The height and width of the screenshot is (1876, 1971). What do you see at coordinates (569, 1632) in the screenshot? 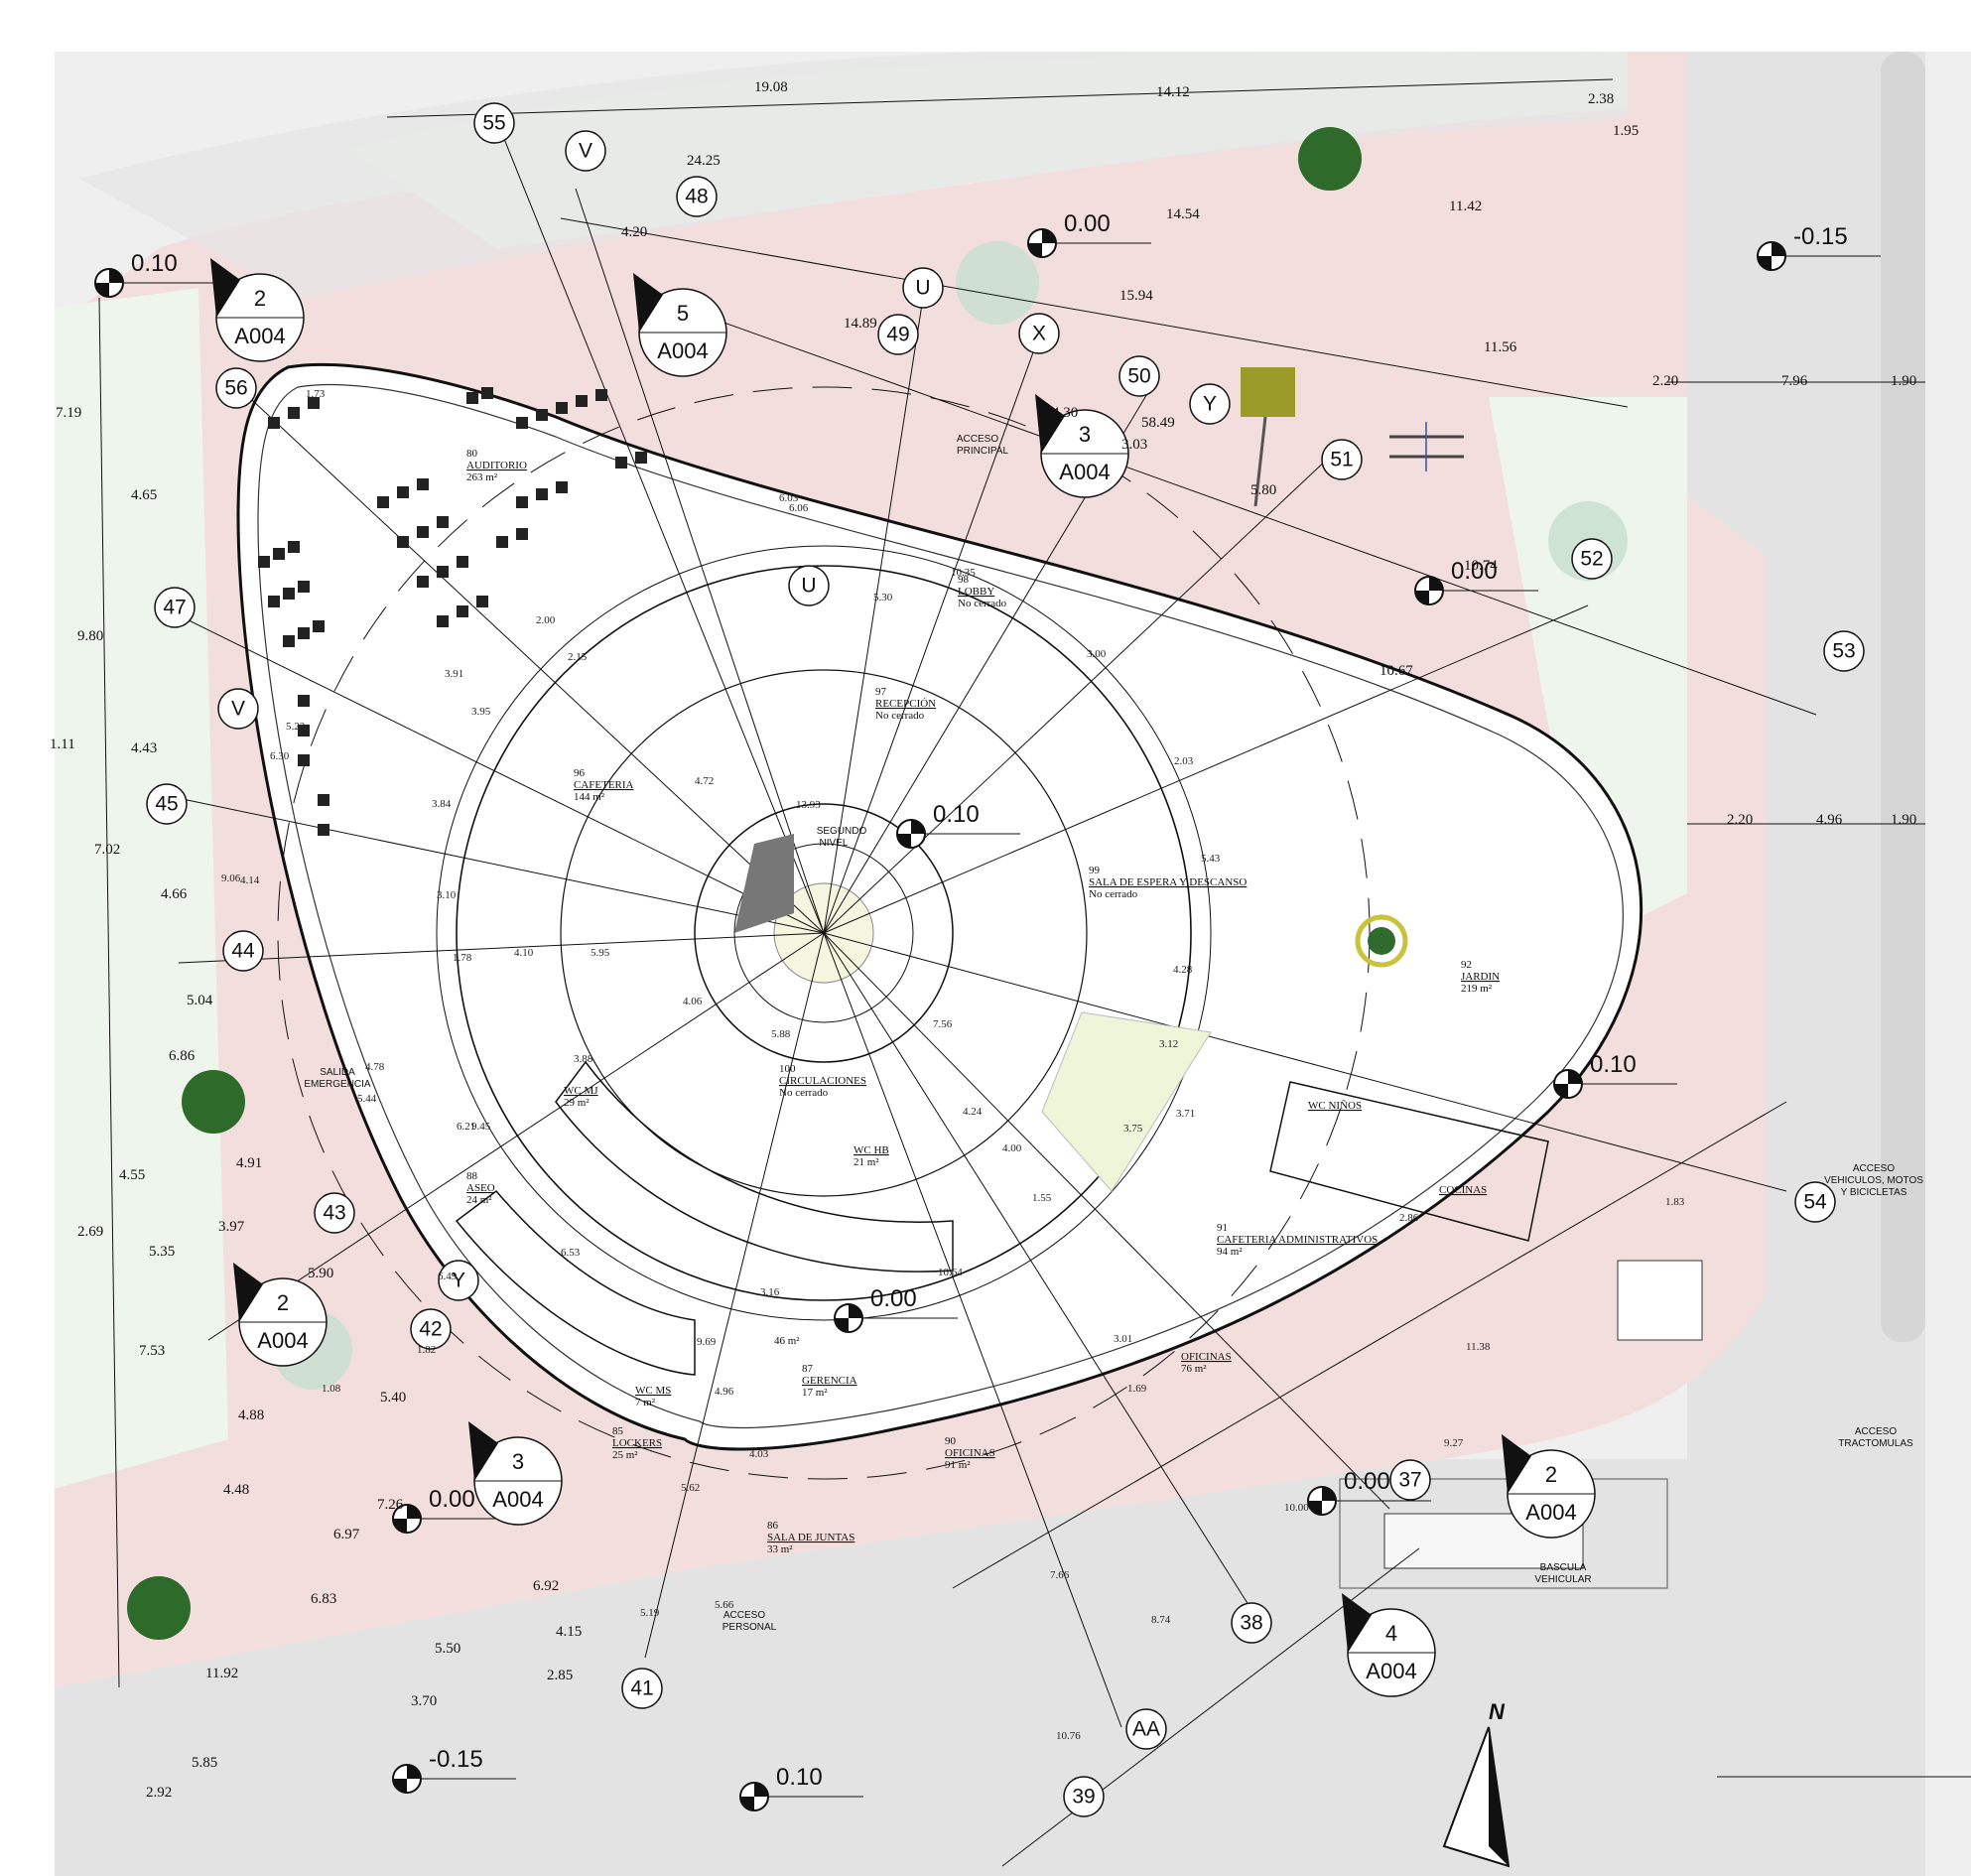
I see `dimension-label: 4.15` at bounding box center [569, 1632].